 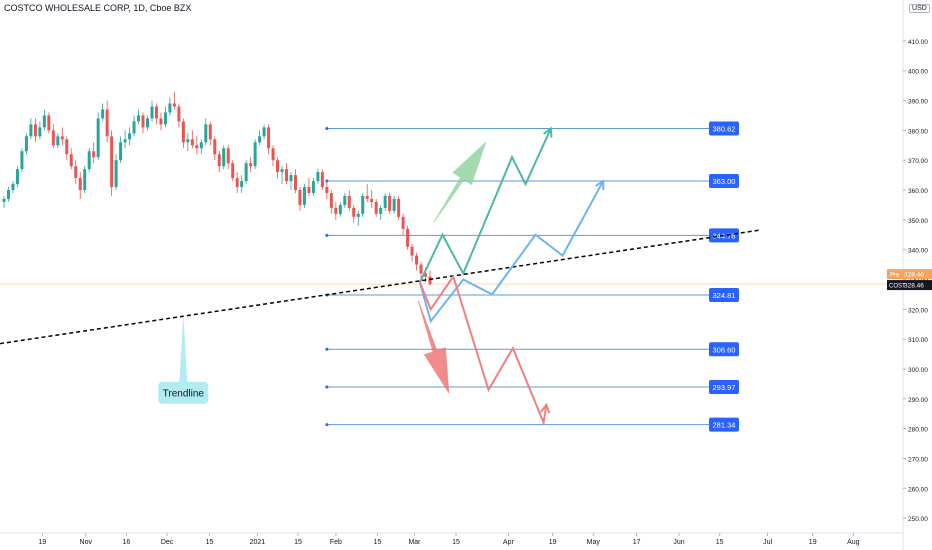 What do you see at coordinates (918, 519) in the screenshot?
I see `price-tick-label: 250.00` at bounding box center [918, 519].